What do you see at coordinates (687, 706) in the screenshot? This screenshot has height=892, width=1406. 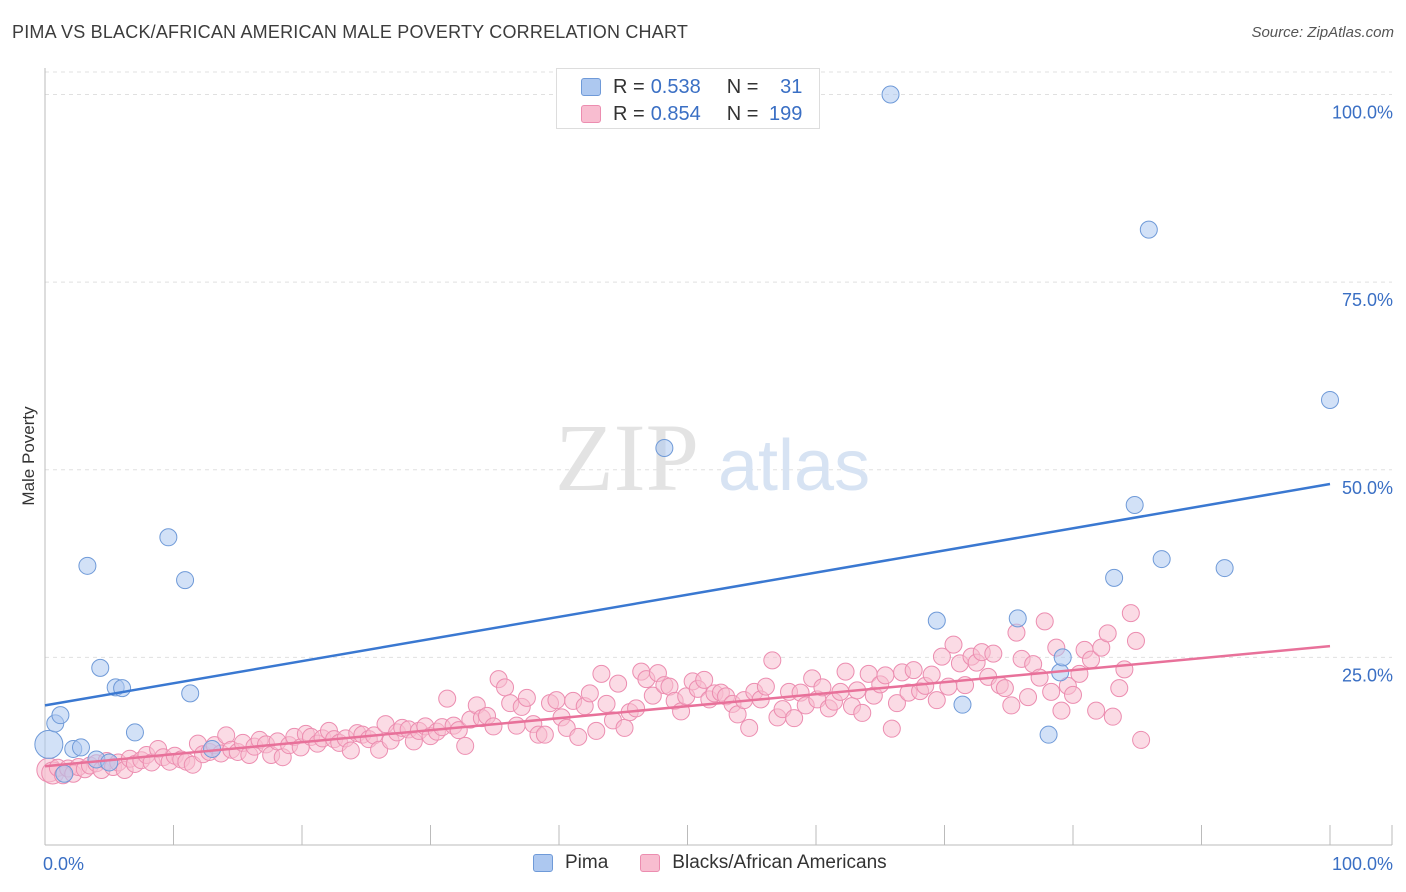 I see `black-trend-line` at bounding box center [687, 706].